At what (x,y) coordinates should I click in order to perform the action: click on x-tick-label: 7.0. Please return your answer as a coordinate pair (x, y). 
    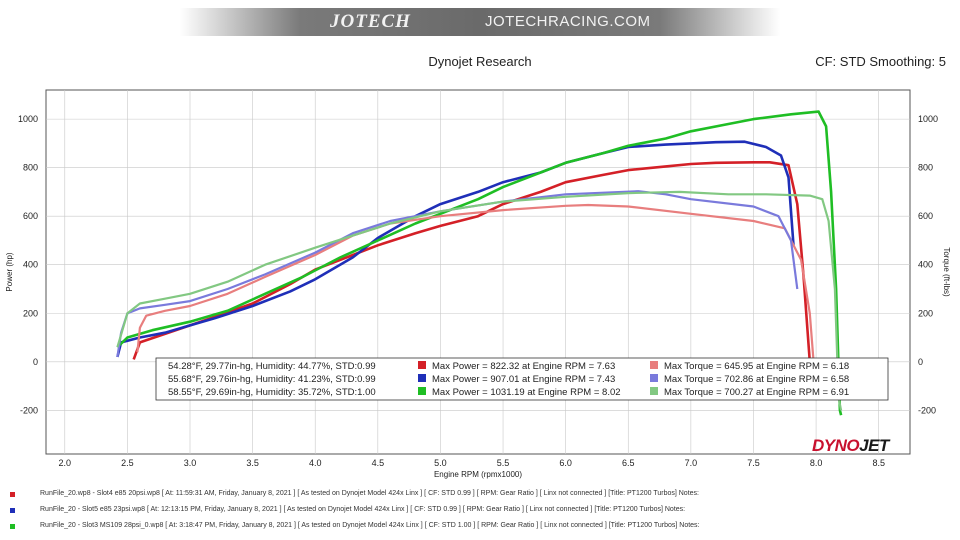
    Looking at the image, I should click on (691, 463).